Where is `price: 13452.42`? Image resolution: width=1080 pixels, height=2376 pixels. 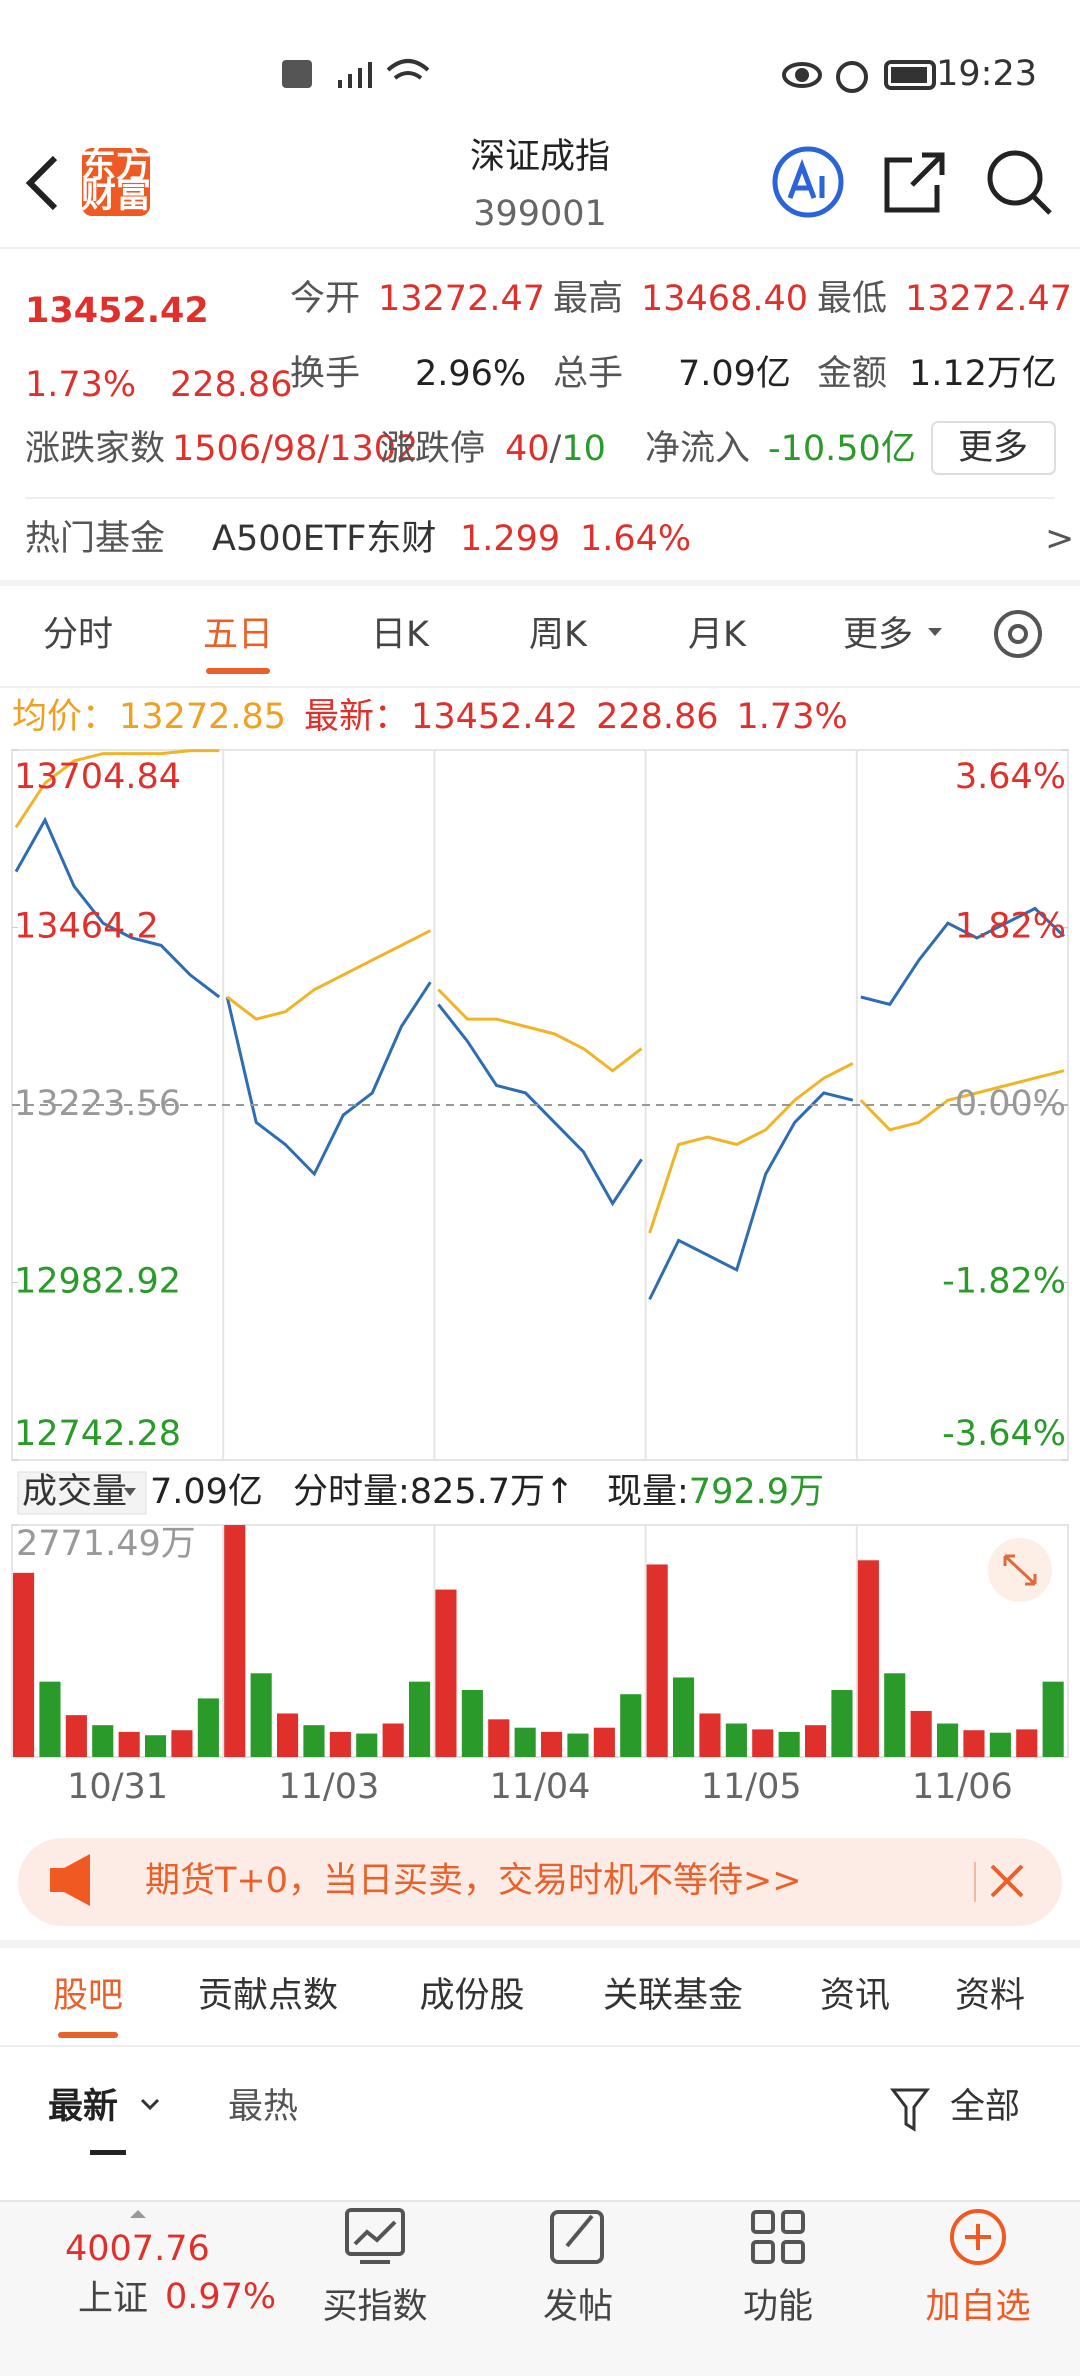 price: 13452.42 is located at coordinates (117, 311).